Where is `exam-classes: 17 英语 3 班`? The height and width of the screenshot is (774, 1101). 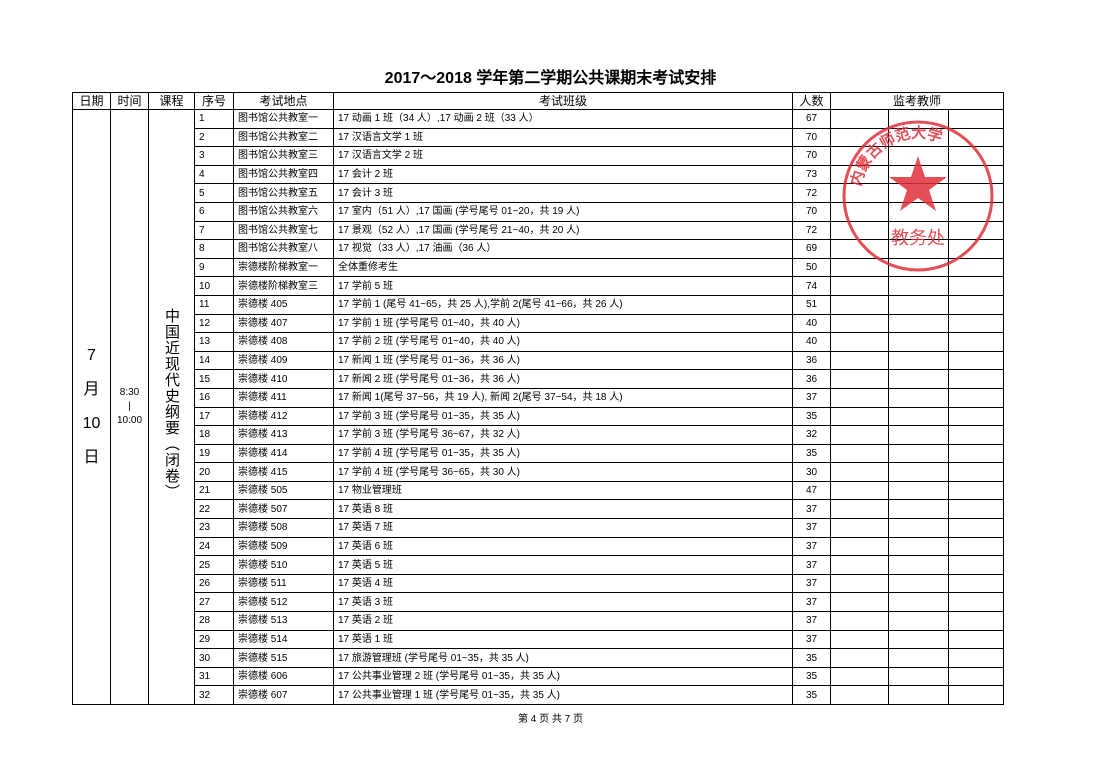
exam-classes: 17 英语 3 班 is located at coordinates (563, 602).